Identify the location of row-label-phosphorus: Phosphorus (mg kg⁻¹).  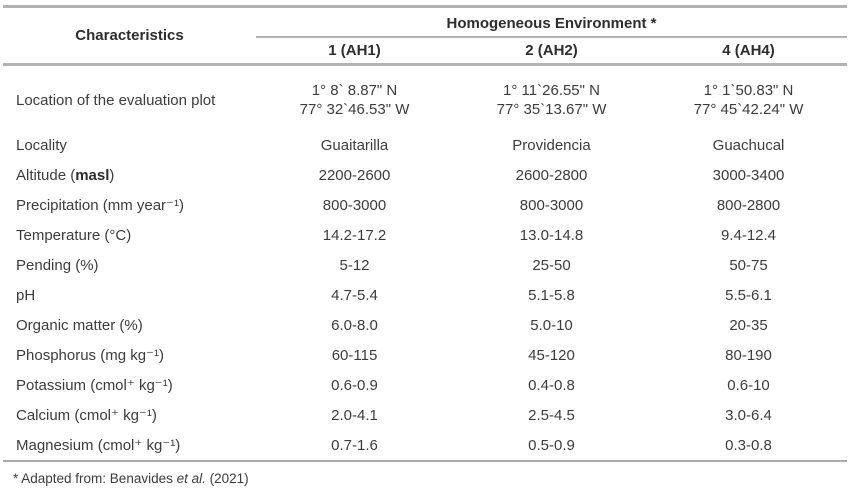
(90, 355).